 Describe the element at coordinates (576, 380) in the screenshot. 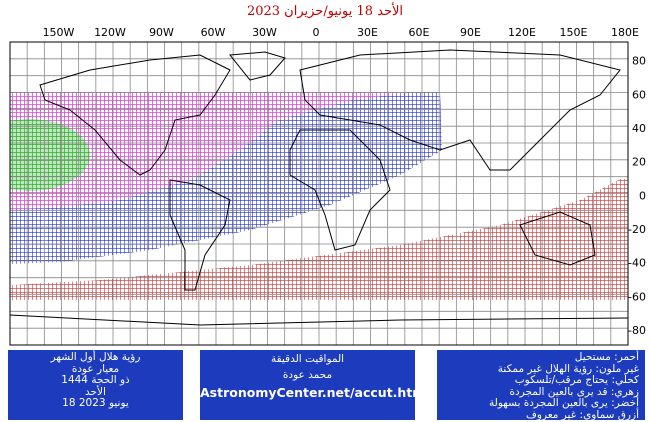

I see `legend-line: كحلي: يحتاج مرقب/تلسكوب` at that location.